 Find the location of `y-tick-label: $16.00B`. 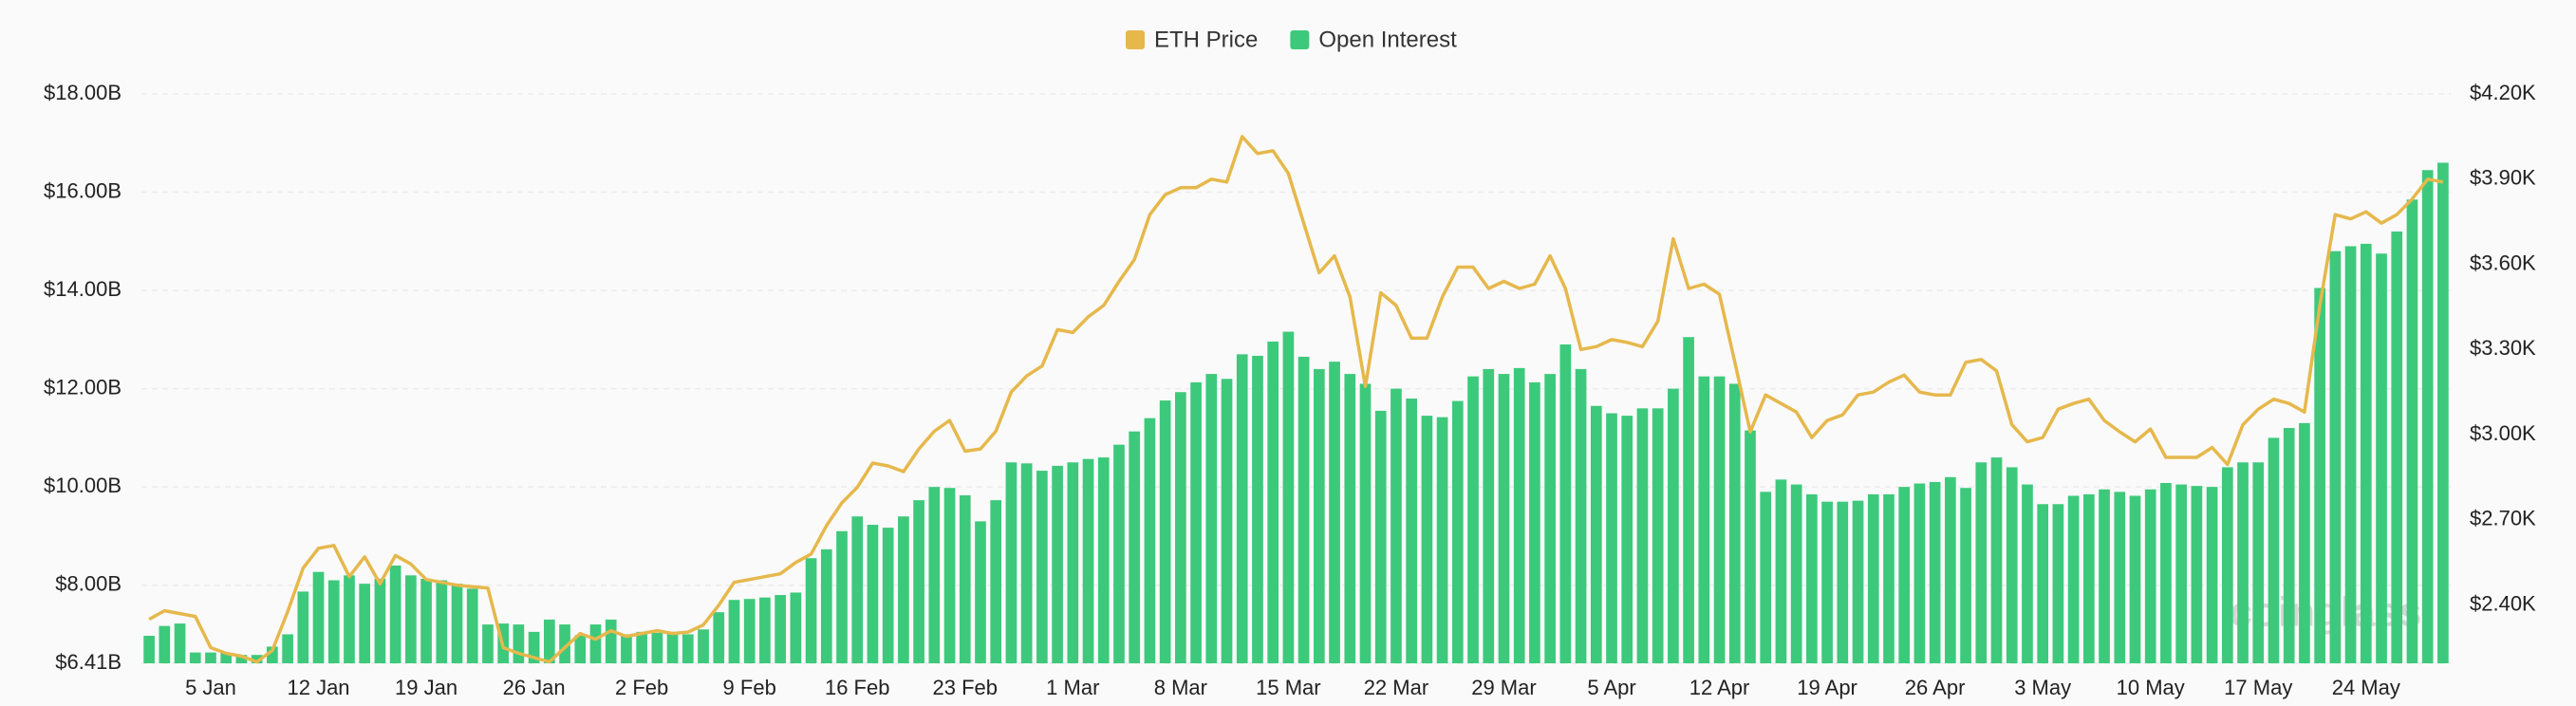

y-tick-label: $16.00B is located at coordinates (82, 190).